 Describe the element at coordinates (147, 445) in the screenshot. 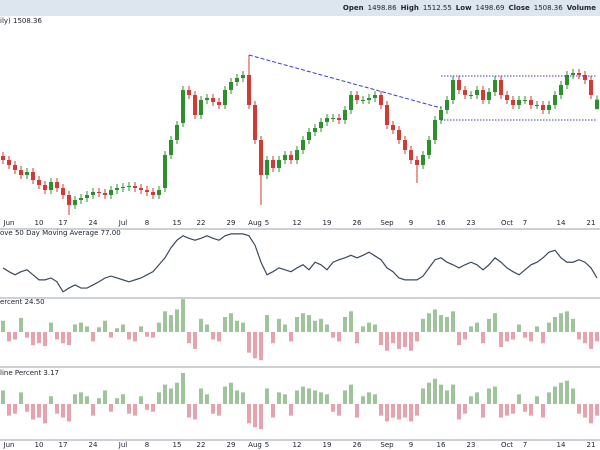

I see `x-tick-label: 8` at that location.